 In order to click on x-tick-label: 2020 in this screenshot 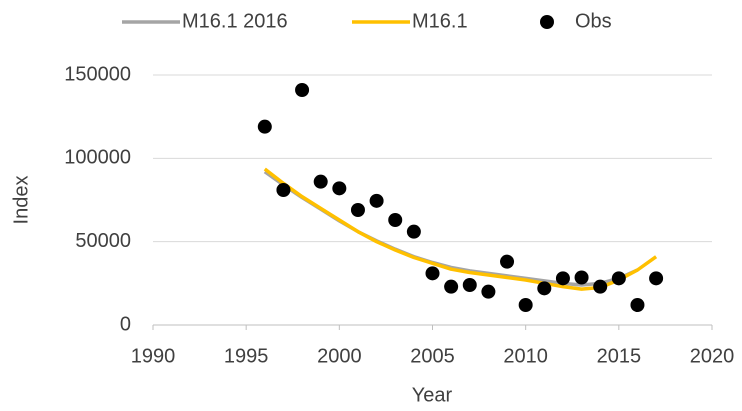, I will do `click(712, 356)`.